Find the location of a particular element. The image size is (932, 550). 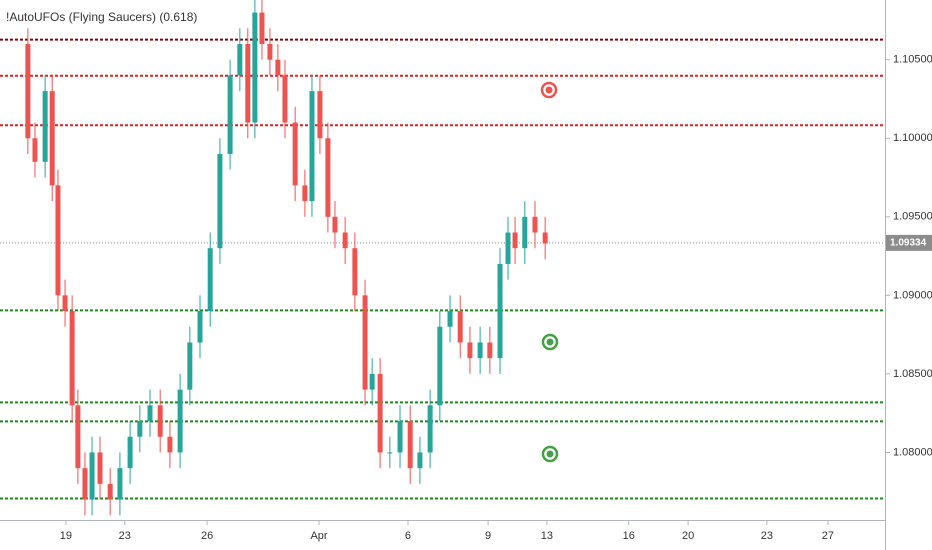

last-price-label: 1.09334 is located at coordinates (908, 243).